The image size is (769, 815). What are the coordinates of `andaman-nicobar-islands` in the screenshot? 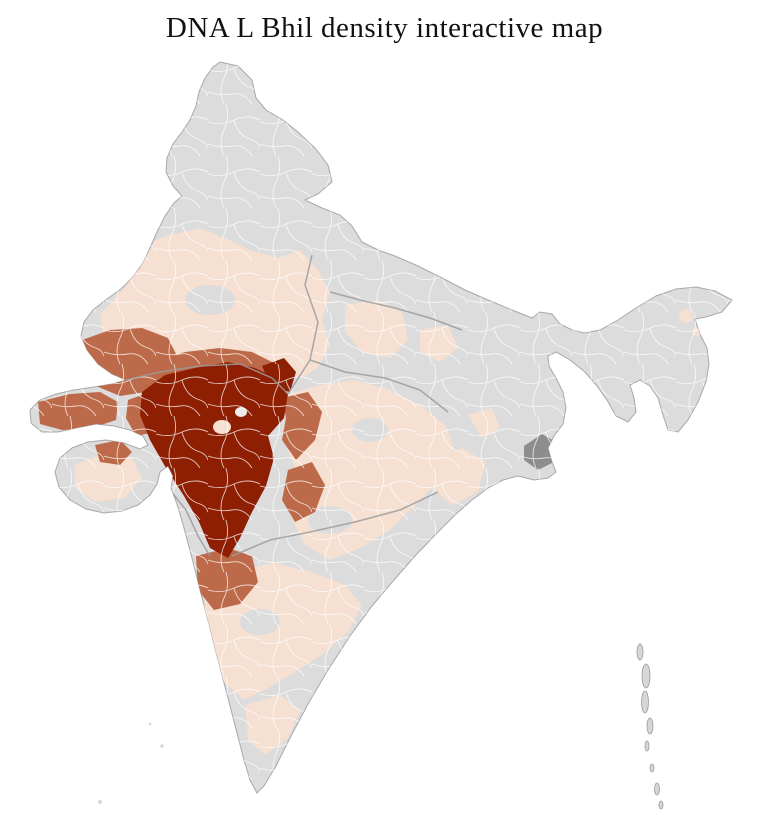 It's located at (650, 726).